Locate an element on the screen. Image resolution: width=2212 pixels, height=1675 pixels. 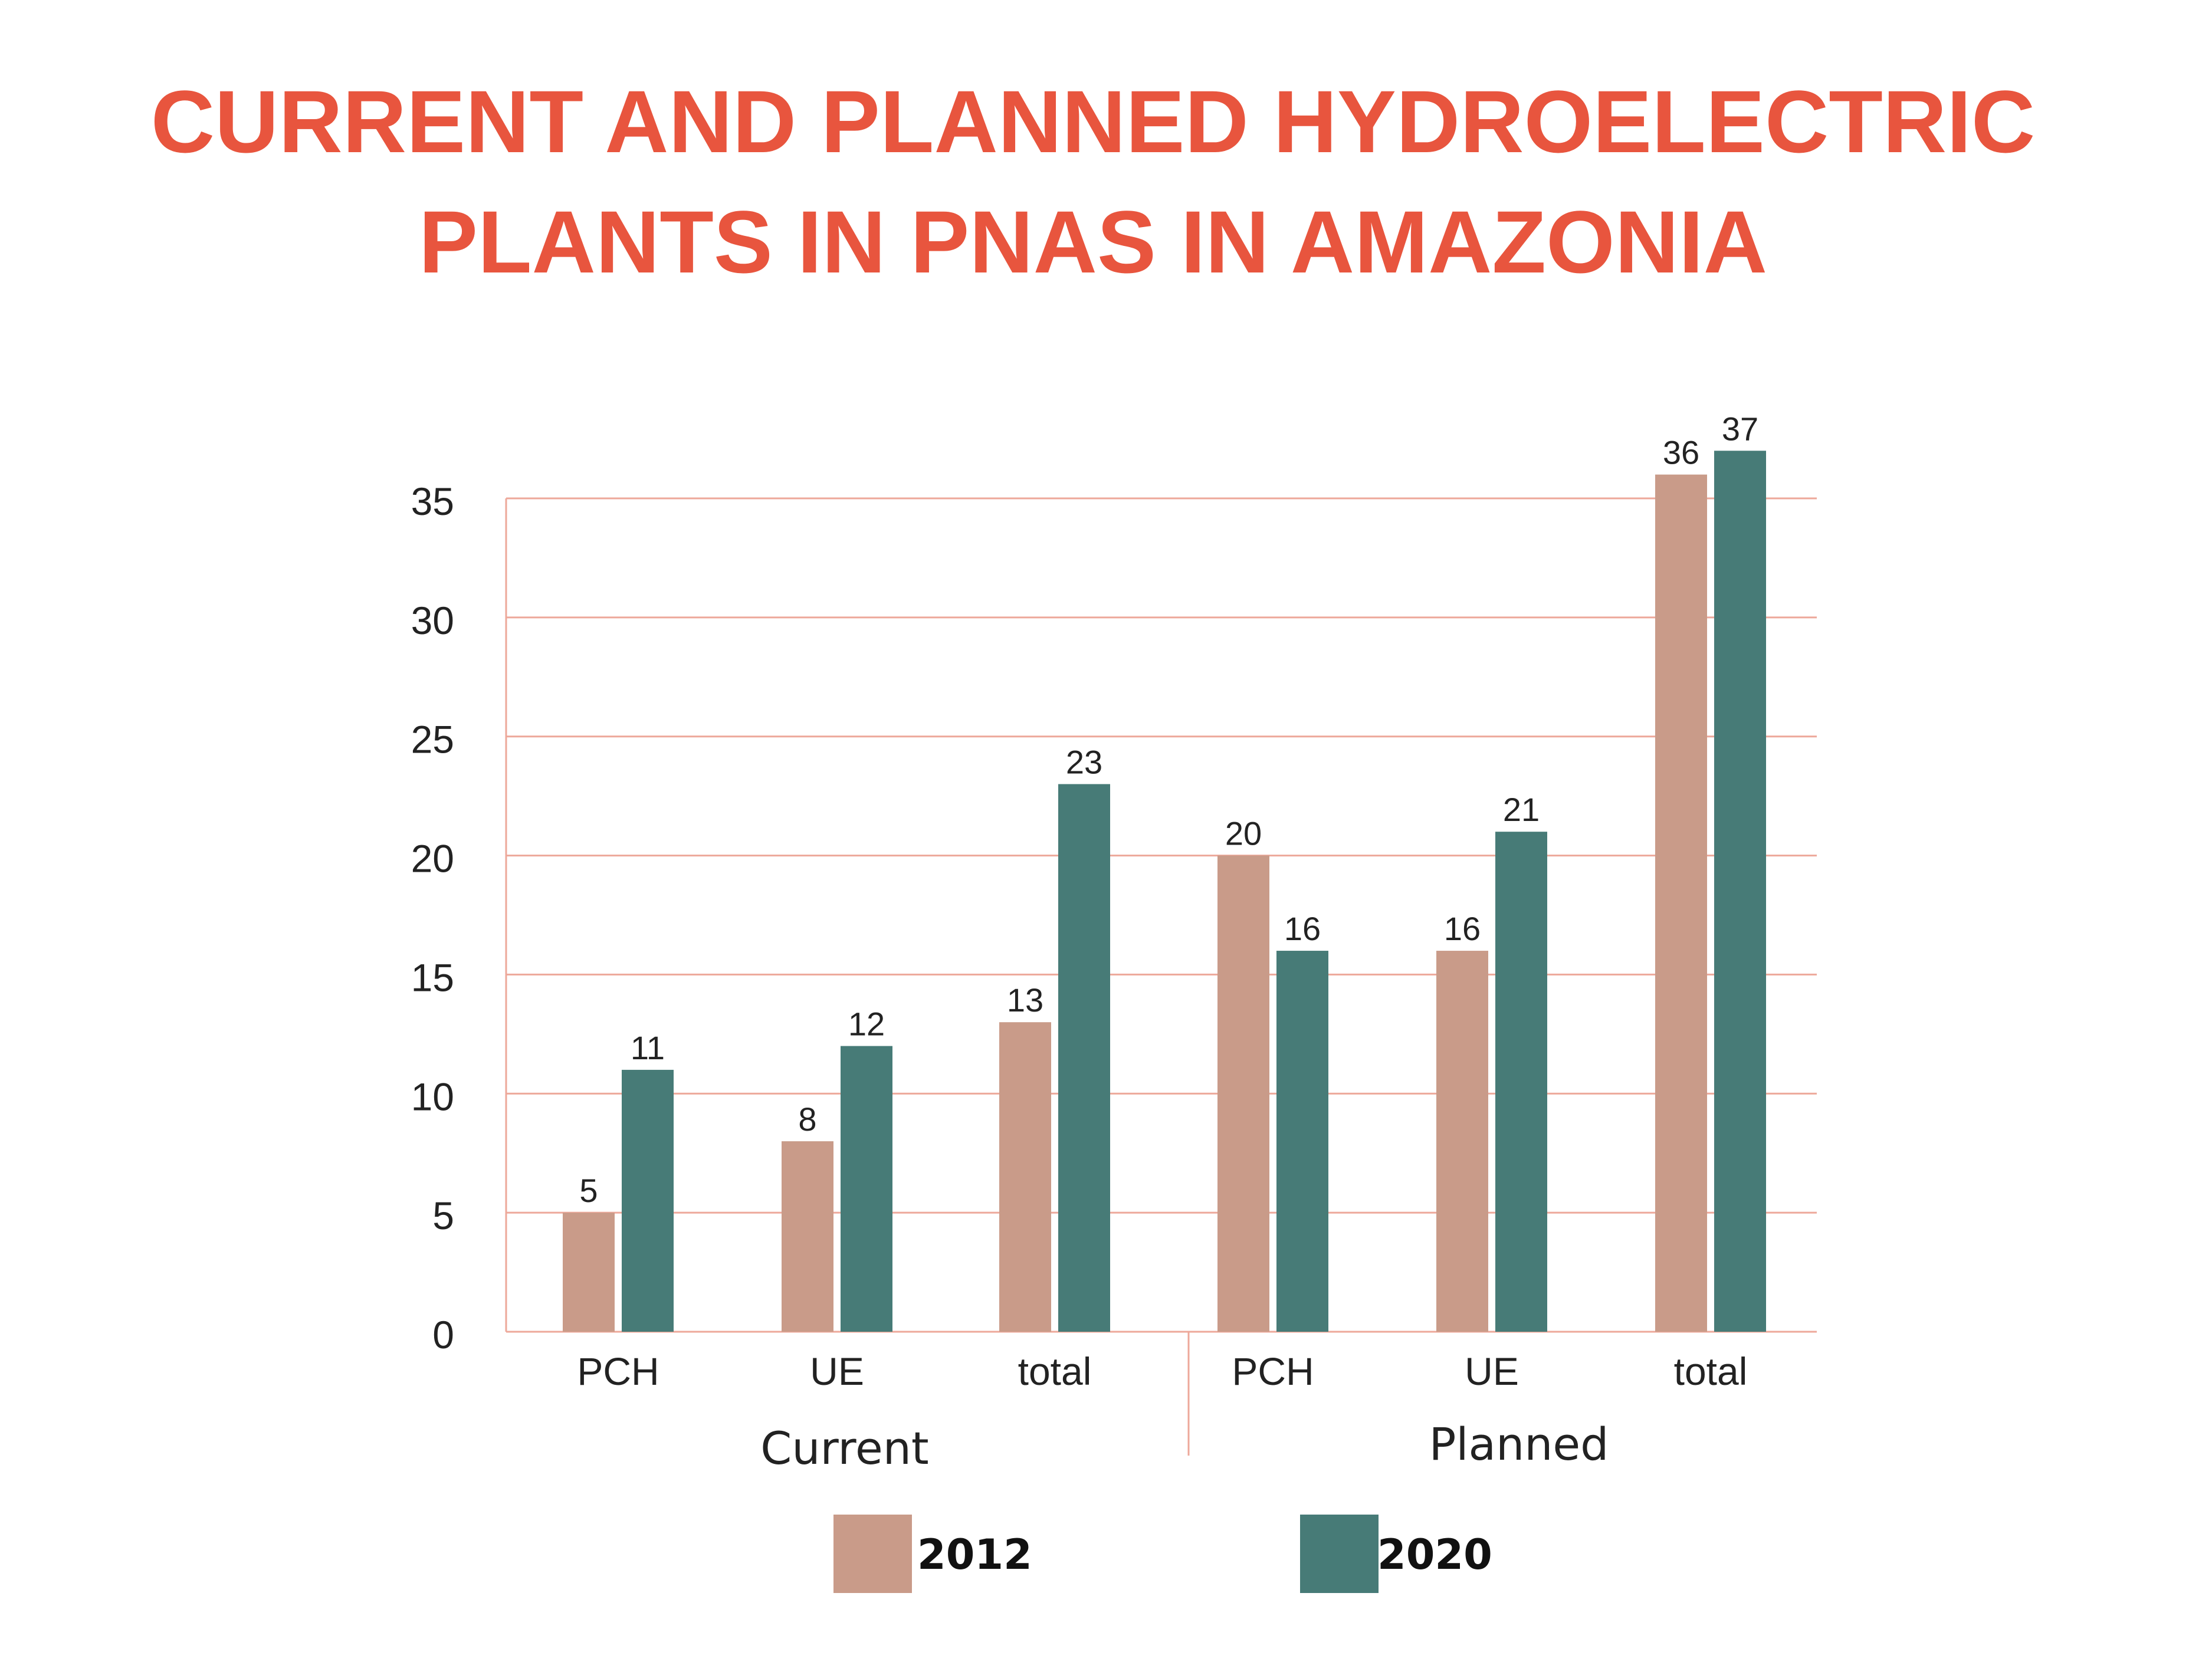
legend: 2012 2020 is located at coordinates (1162, 1554).